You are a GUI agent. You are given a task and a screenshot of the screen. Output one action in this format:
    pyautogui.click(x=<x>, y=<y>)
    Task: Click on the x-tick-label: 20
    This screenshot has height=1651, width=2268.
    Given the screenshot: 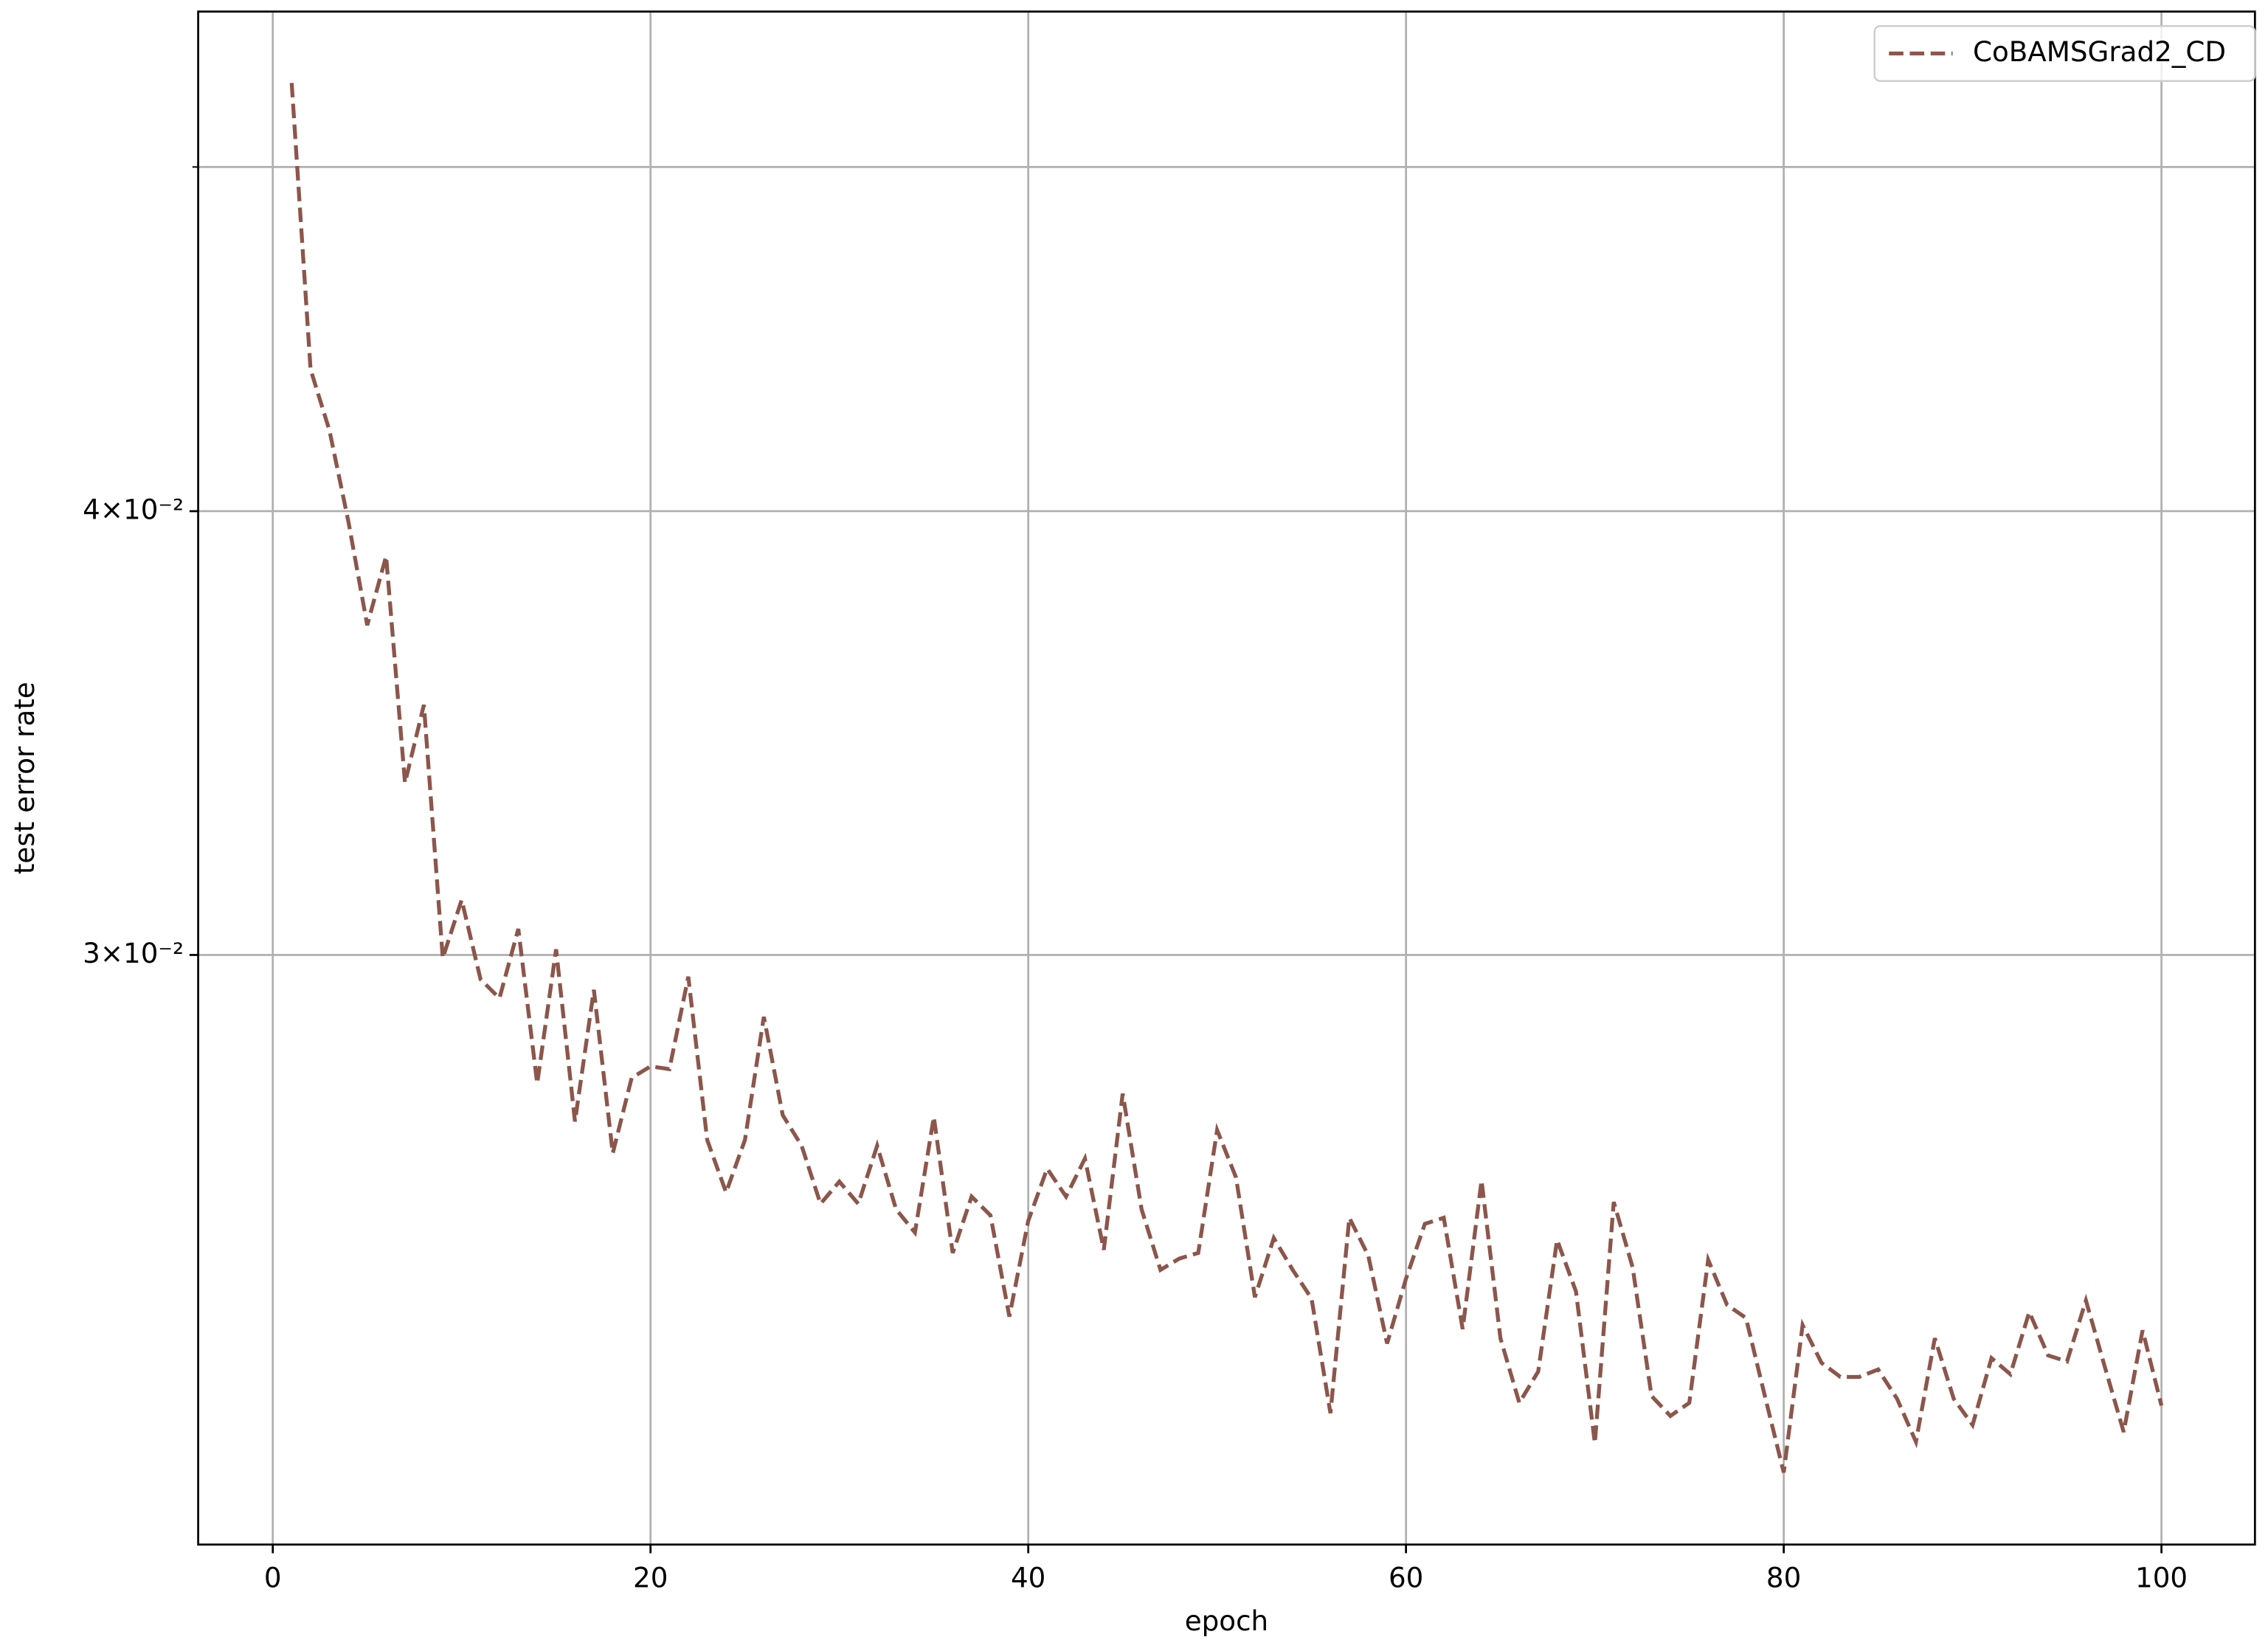 What is the action you would take?
    pyautogui.click(x=650, y=1577)
    